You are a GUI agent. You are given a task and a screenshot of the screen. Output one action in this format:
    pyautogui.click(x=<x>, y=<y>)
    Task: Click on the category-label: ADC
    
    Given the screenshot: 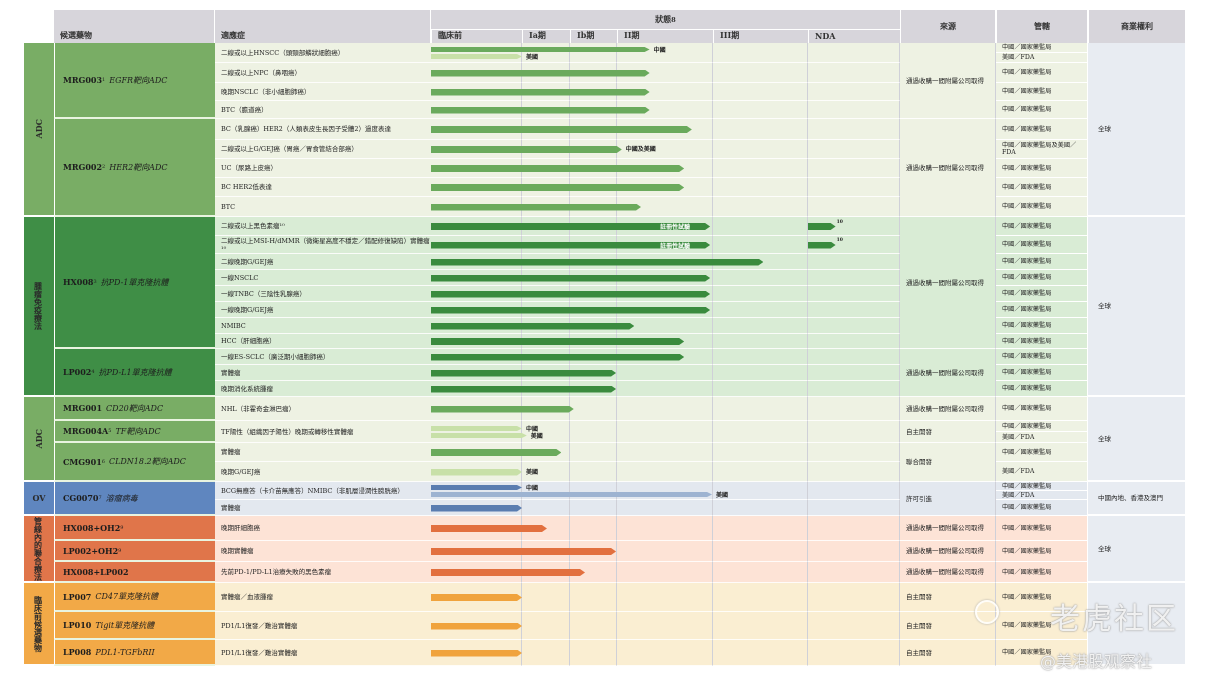 What is the action you would take?
    pyautogui.click(x=39, y=439)
    